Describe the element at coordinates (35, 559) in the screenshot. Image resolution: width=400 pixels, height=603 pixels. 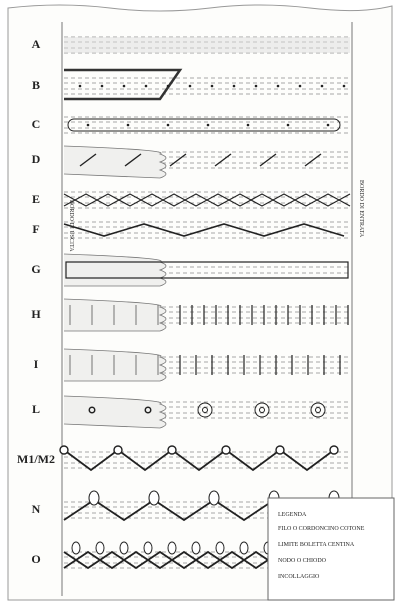
I see `row-label: O` at that location.